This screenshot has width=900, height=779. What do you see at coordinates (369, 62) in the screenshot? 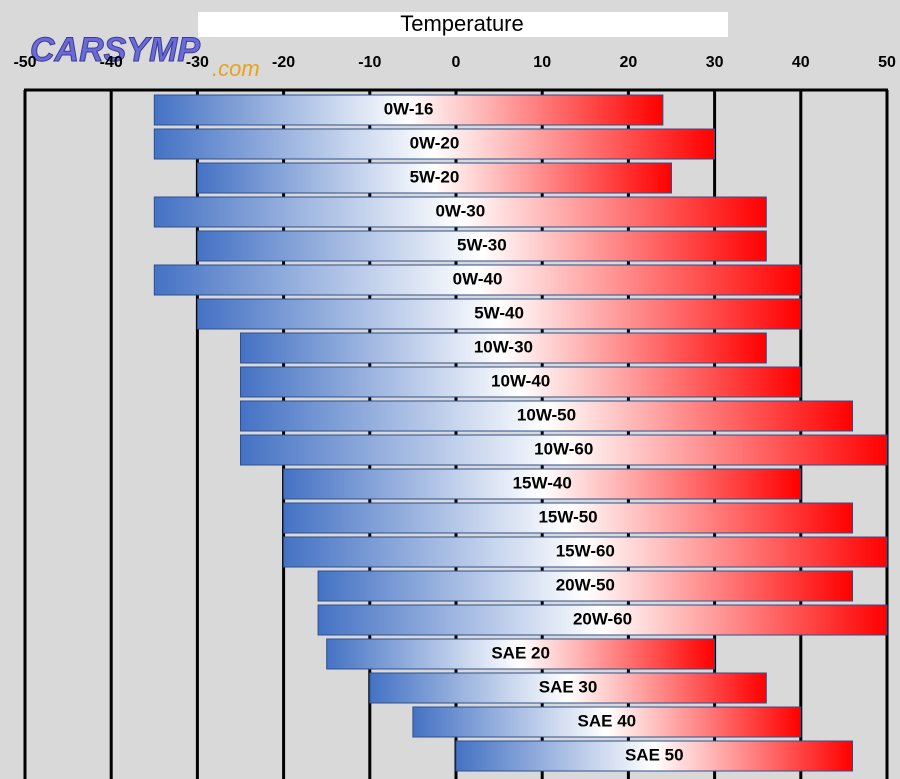
I see `x-tick-label: -10` at bounding box center [369, 62].